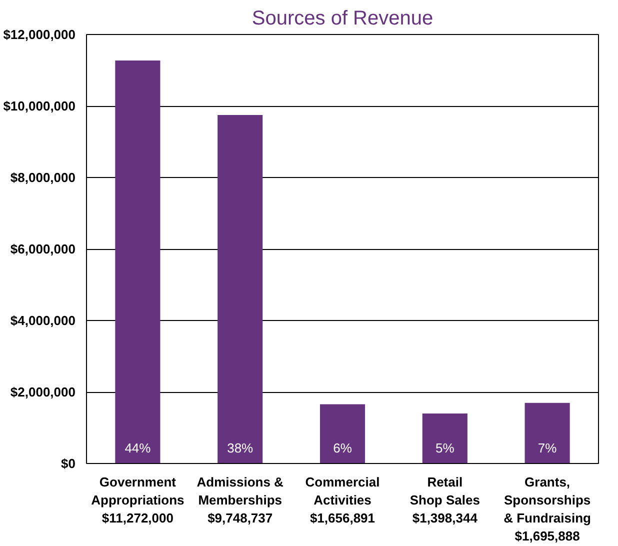 The image size is (618, 546). I want to click on y-tick-label: $0, so click(68, 463).